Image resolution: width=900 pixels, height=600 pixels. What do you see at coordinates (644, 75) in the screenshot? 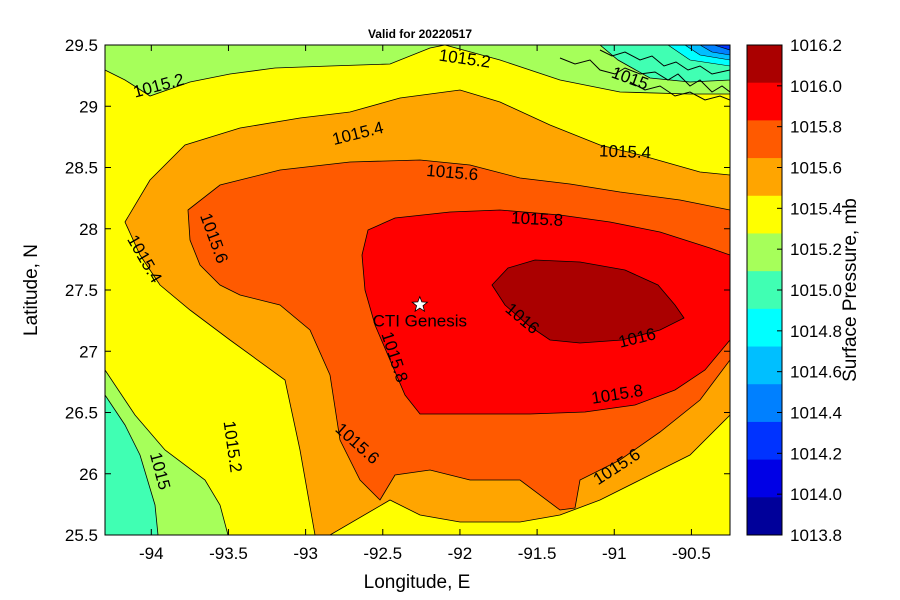
I see `coastline` at bounding box center [644, 75].